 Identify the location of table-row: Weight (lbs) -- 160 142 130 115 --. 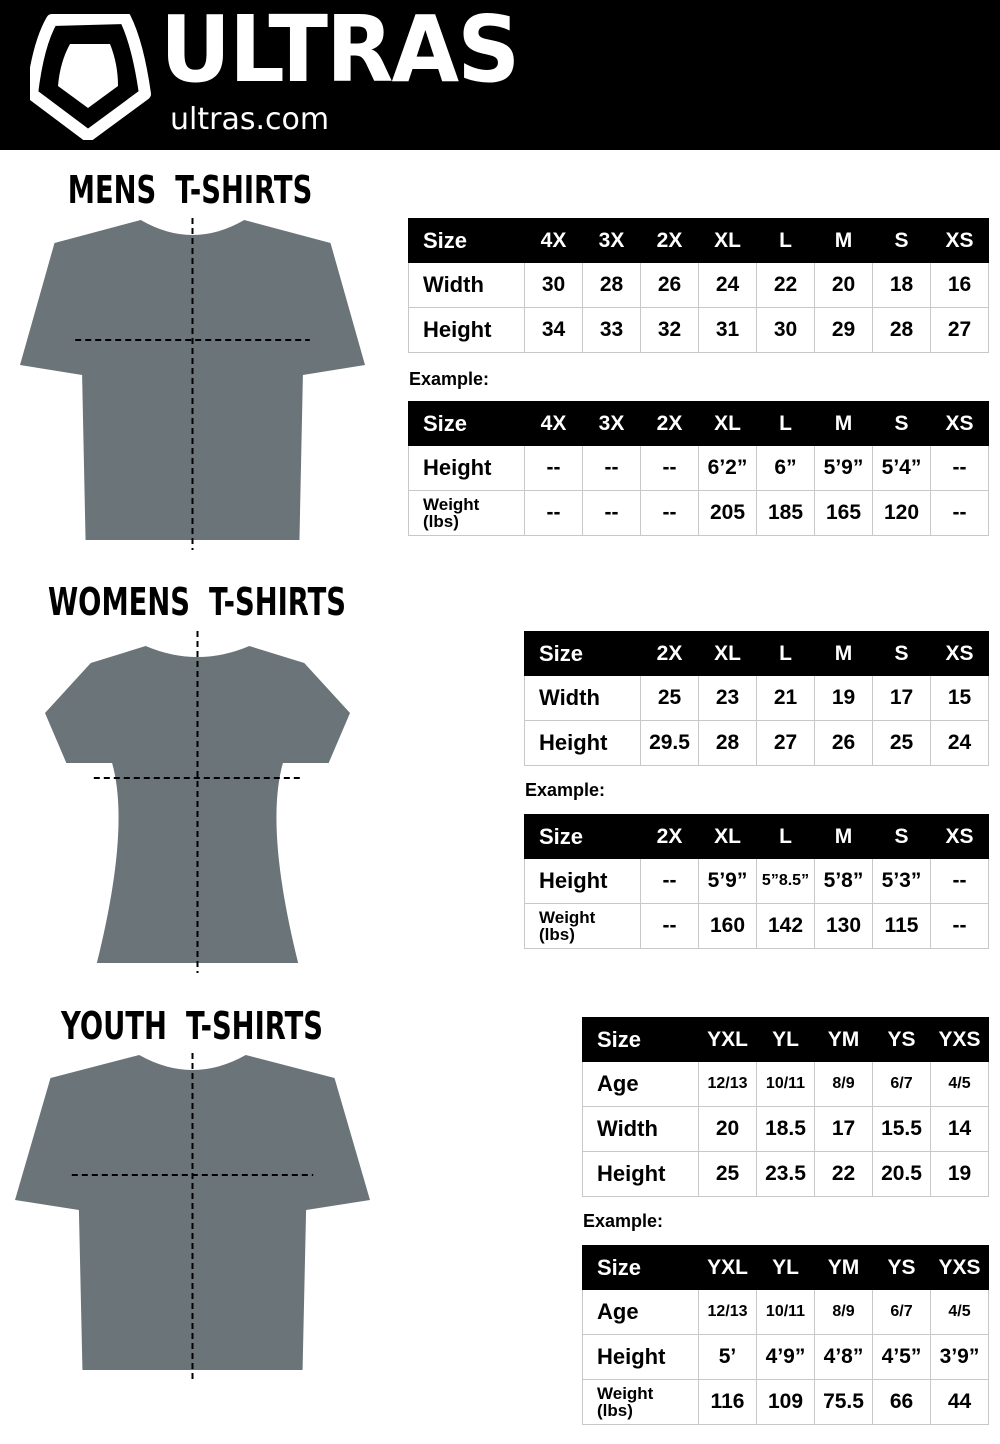
(756, 926).